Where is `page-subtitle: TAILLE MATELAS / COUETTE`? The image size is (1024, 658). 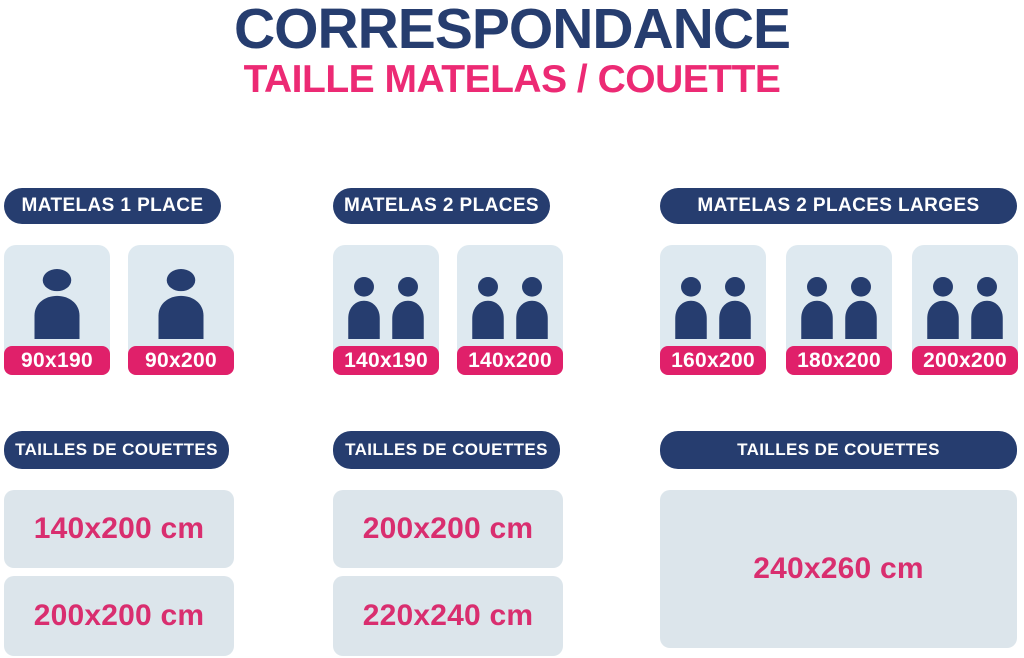
page-subtitle: TAILLE MATELAS / COUETTE is located at coordinates (512, 79).